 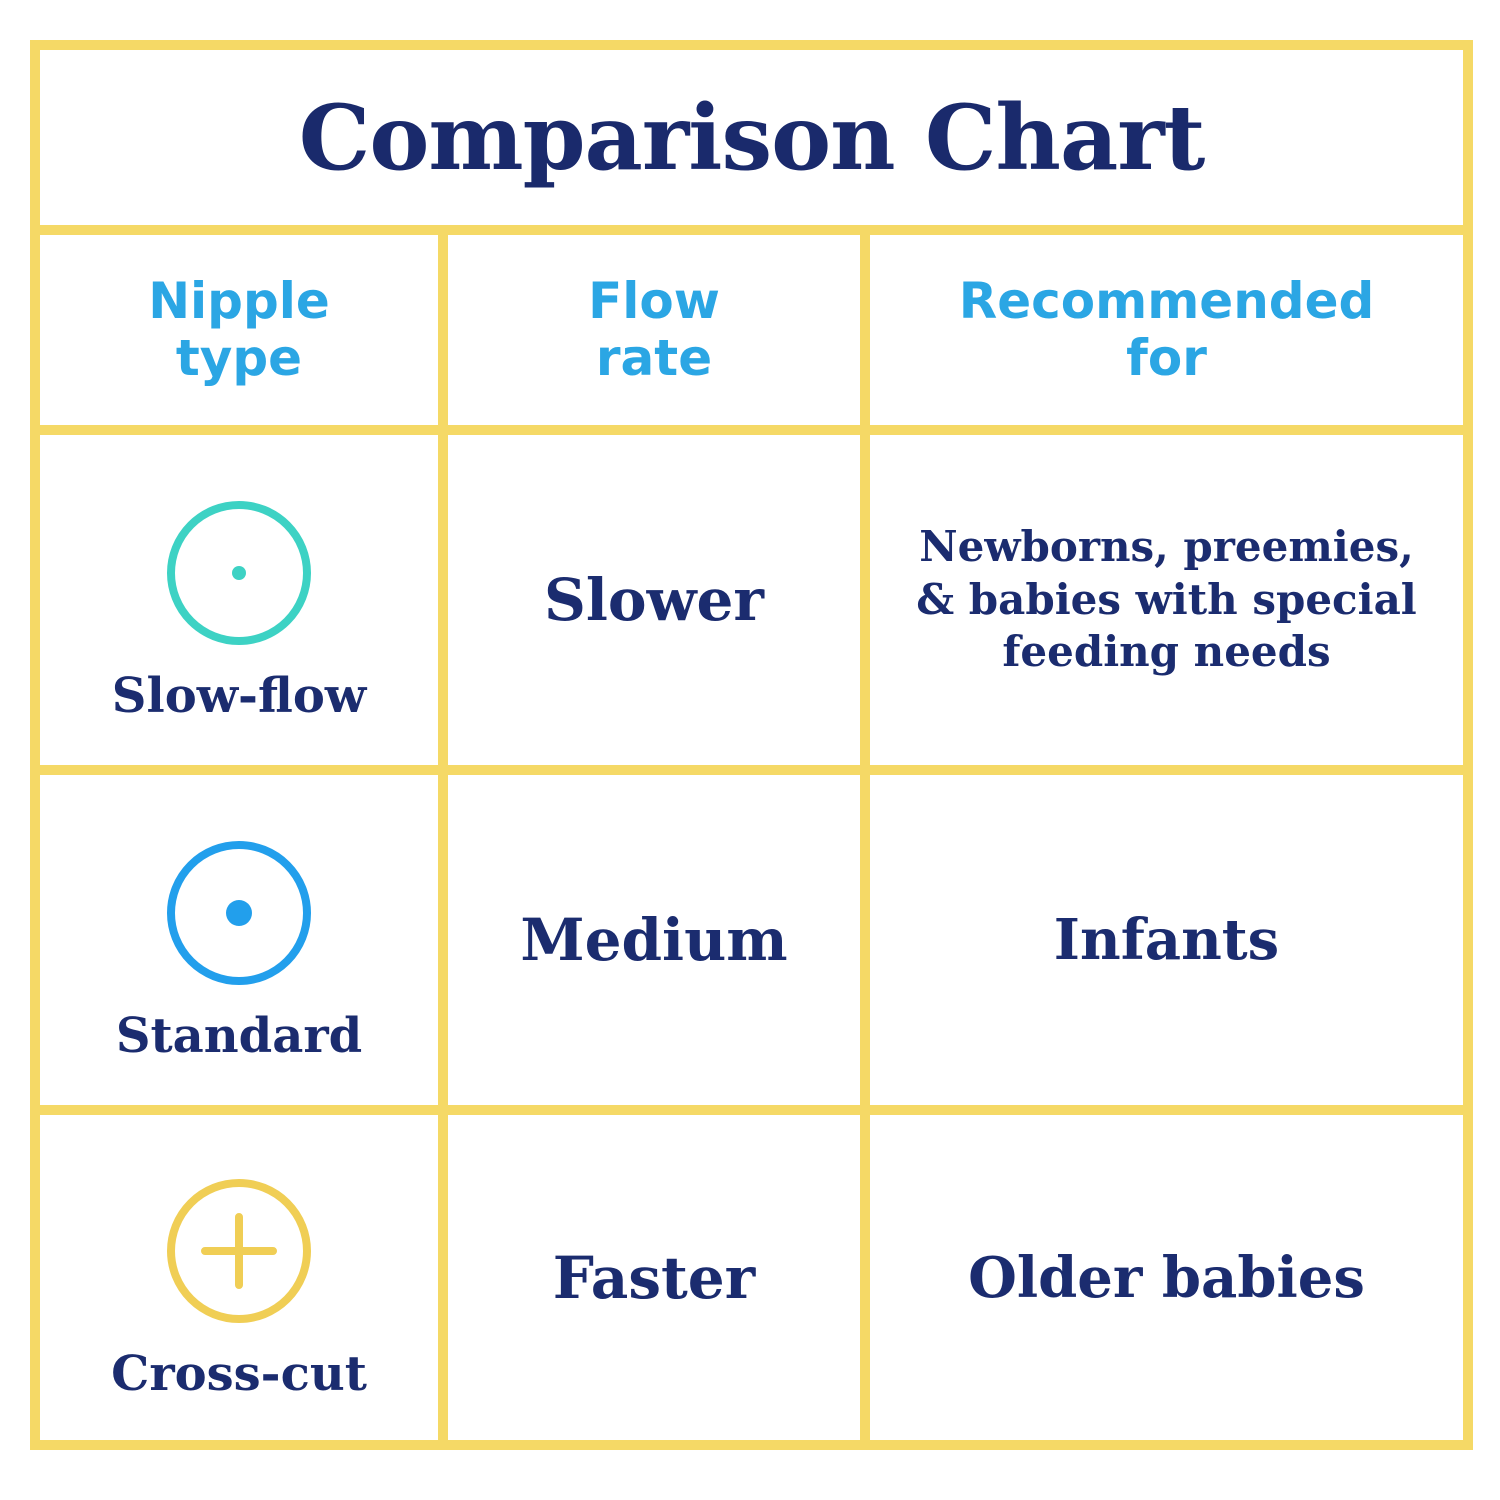 What do you see at coordinates (239, 1036) in the screenshot?
I see `nipple-type-label: Standard` at bounding box center [239, 1036].